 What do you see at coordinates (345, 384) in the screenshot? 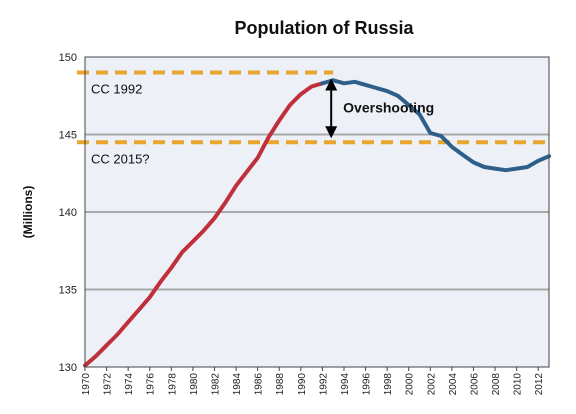
I see `x-tick-label: 1994` at bounding box center [345, 384].